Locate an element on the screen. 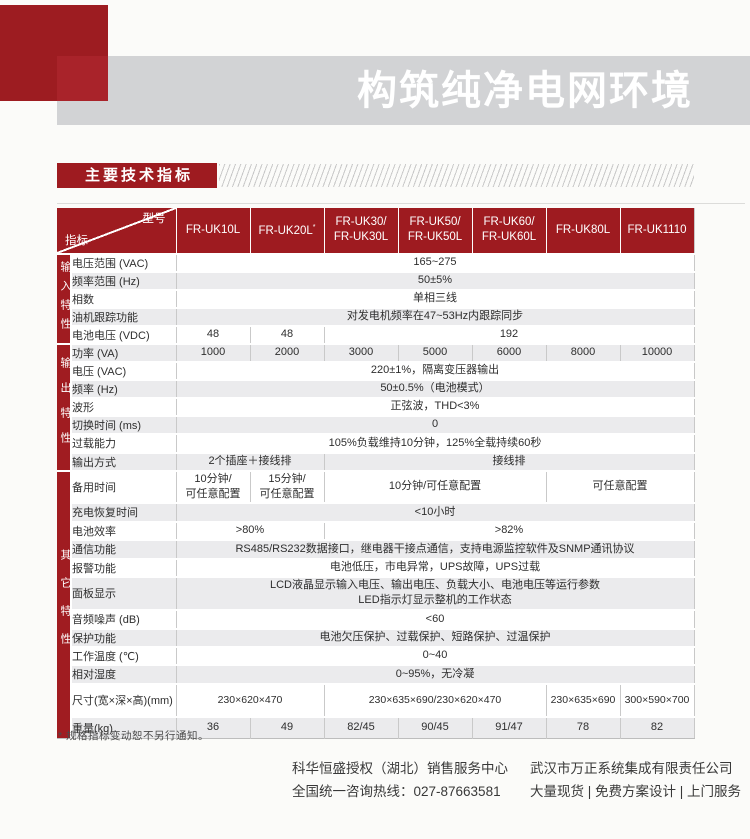 This screenshot has width=750, height=839. banner: 构筑纯净电网环境 is located at coordinates (403, 90).